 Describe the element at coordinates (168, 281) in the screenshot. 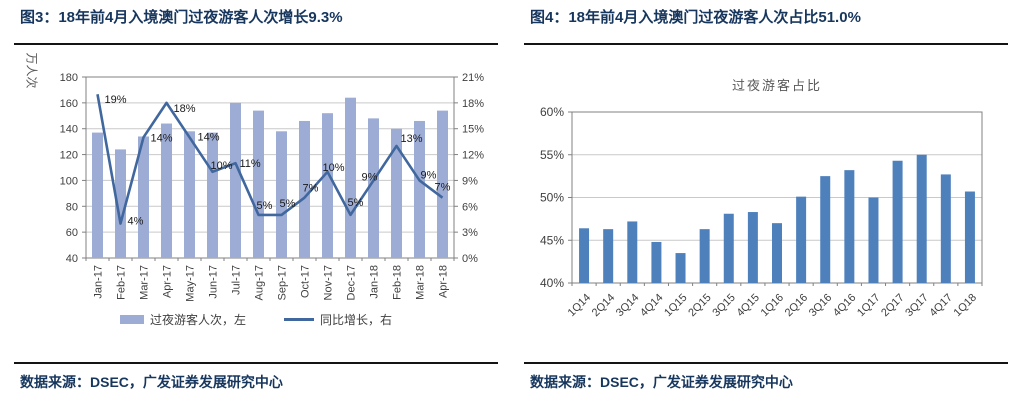

I see `month-tick-label: Apr-17` at that location.